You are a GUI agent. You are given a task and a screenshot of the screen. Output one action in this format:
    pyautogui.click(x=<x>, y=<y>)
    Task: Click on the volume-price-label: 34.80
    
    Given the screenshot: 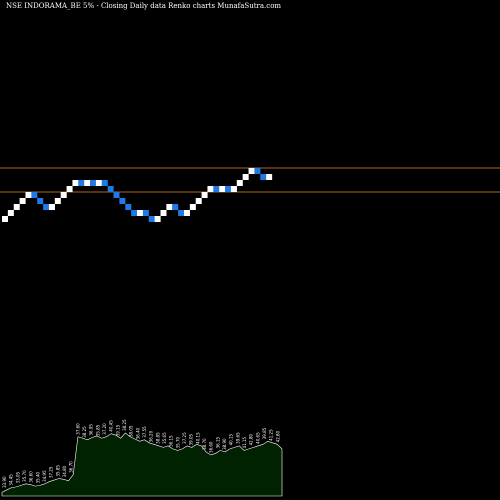 What is the action you would take?
    pyautogui.click(x=64, y=471)
    